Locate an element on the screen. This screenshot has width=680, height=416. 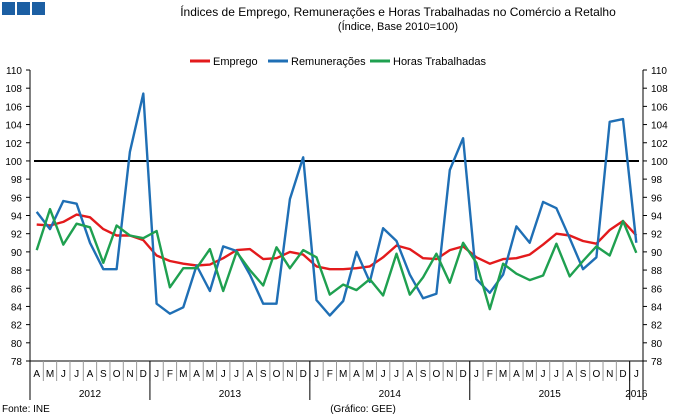
credit-note: (Gráfico: GEE) is located at coordinates (363, 409).